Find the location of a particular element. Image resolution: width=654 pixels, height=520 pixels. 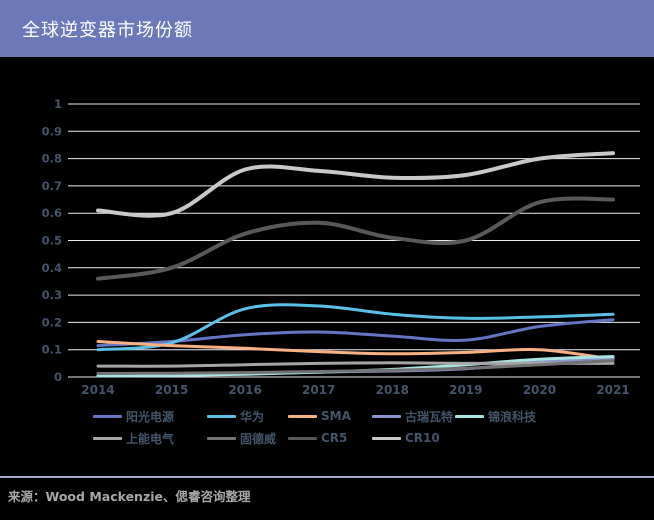

legend-item: 华为 is located at coordinates (236, 416).